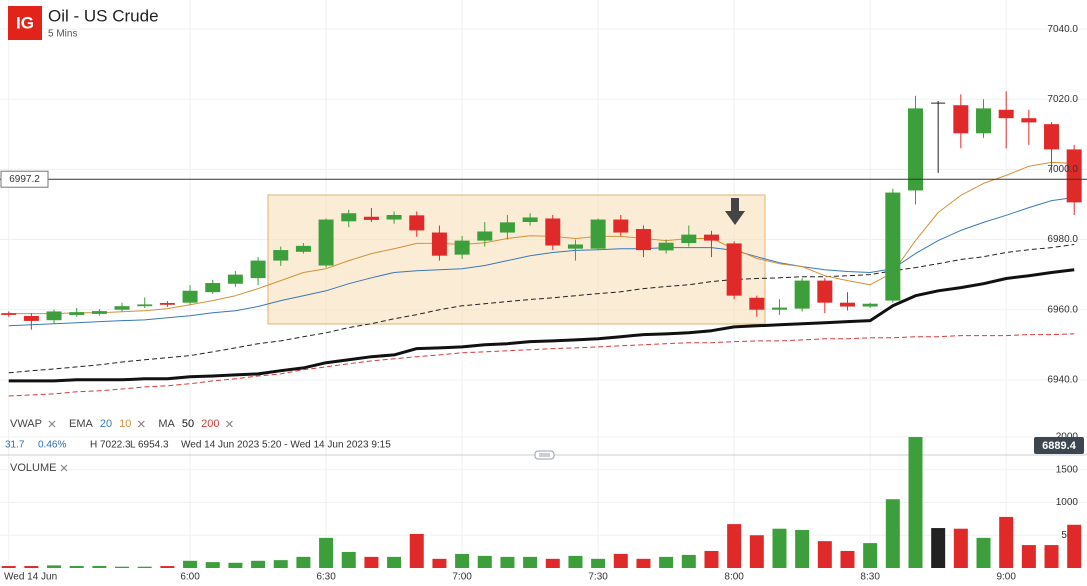  I want to click on legend-param: 200, so click(210, 424).